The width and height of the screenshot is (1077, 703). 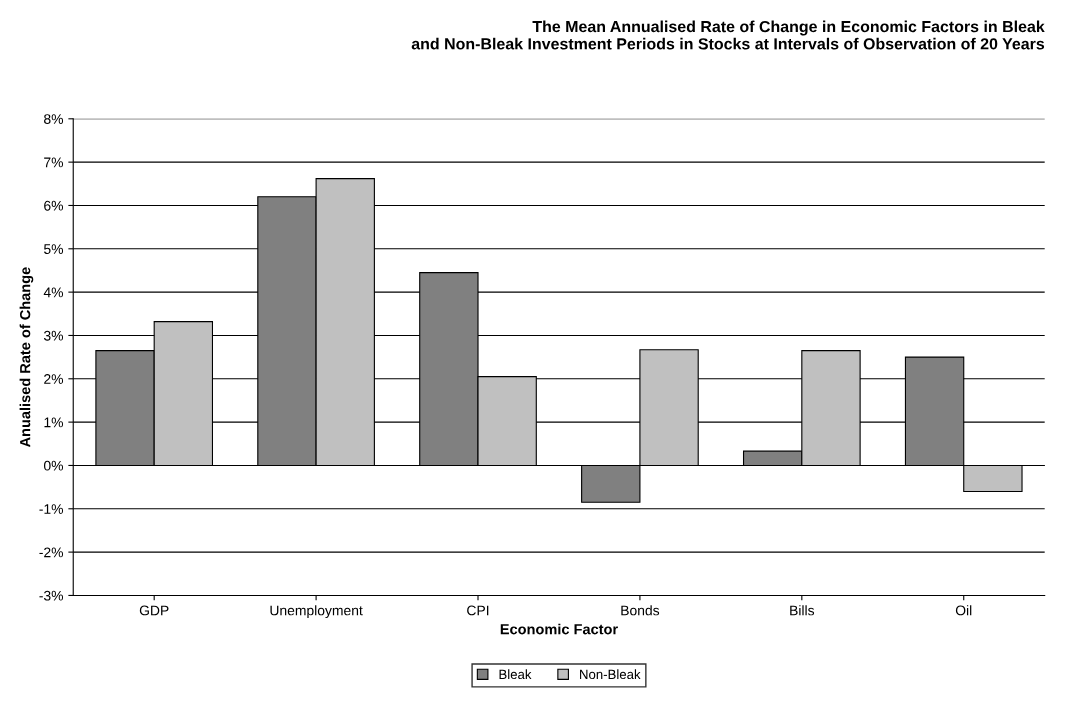 What do you see at coordinates (728, 35) in the screenshot?
I see `chart-title: The Mean Annualised Rate of Change in Economic Factors in Bleak and Non-Bleak Investment Periods in Stocks at Intervals of Observation of 20 Years` at bounding box center [728, 35].